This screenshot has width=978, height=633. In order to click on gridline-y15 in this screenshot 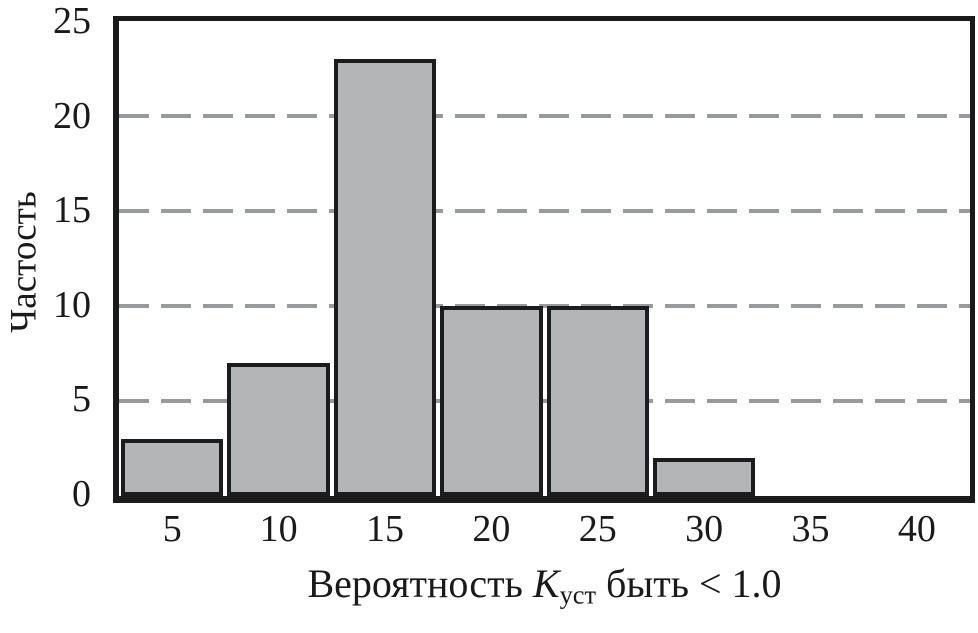, I will do `click(544, 211)`.